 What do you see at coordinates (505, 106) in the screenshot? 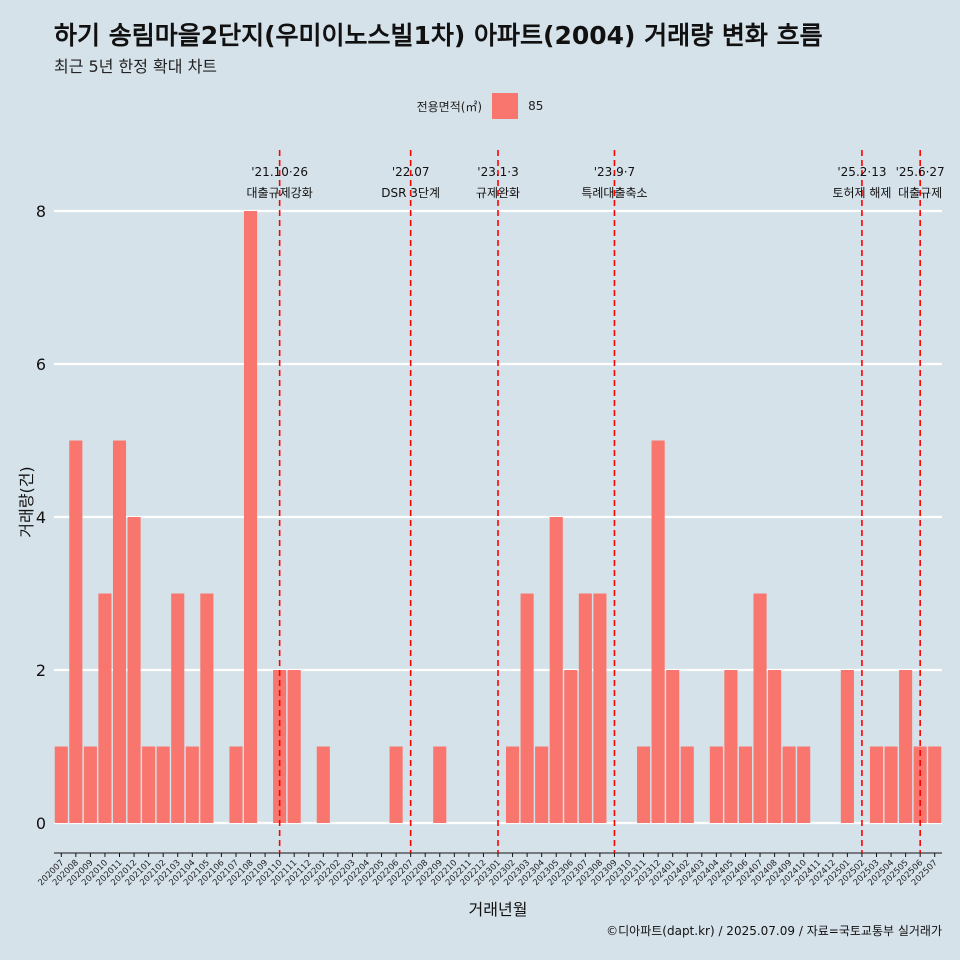
I see `legend-swatch` at bounding box center [505, 106].